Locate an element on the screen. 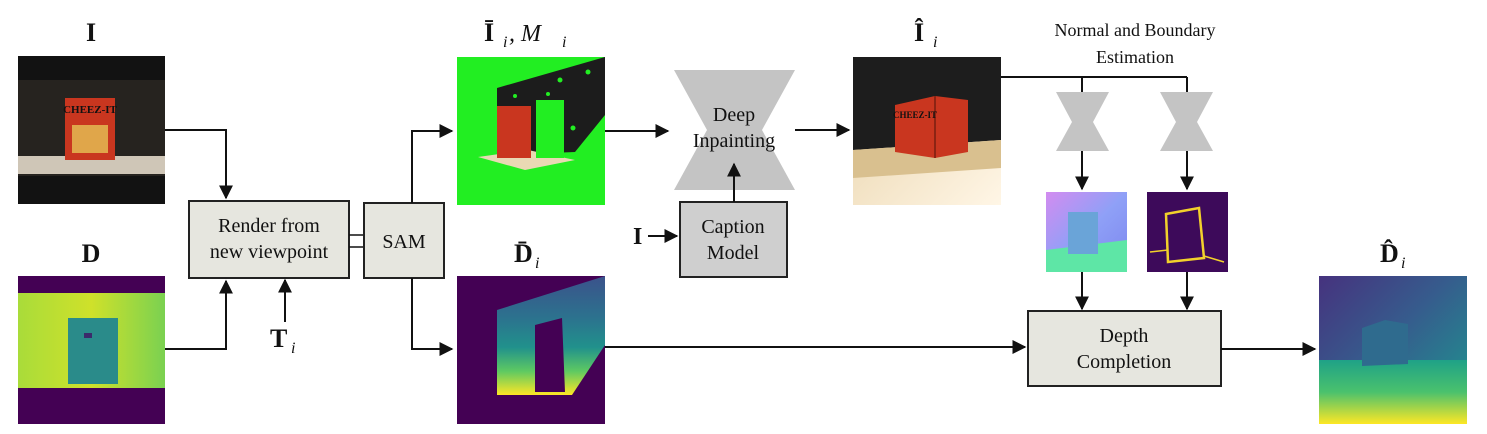 This screenshot has width=1487, height=434. arrow-sam-to-masked-image is located at coordinates (432, 163).